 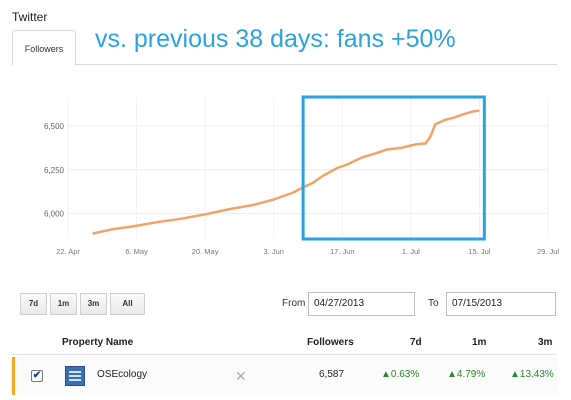 What do you see at coordinates (332, 374) in the screenshot?
I see `followers-count: 6,587` at bounding box center [332, 374].